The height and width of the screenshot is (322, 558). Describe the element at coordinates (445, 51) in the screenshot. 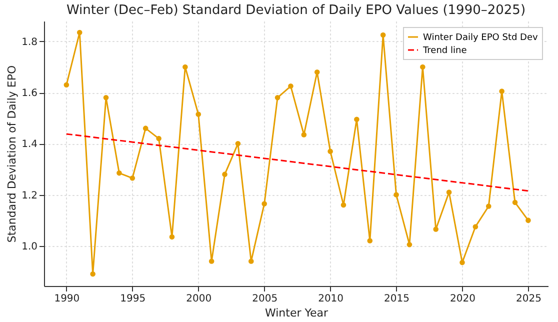

I see `legend-label: Trend line` at that location.